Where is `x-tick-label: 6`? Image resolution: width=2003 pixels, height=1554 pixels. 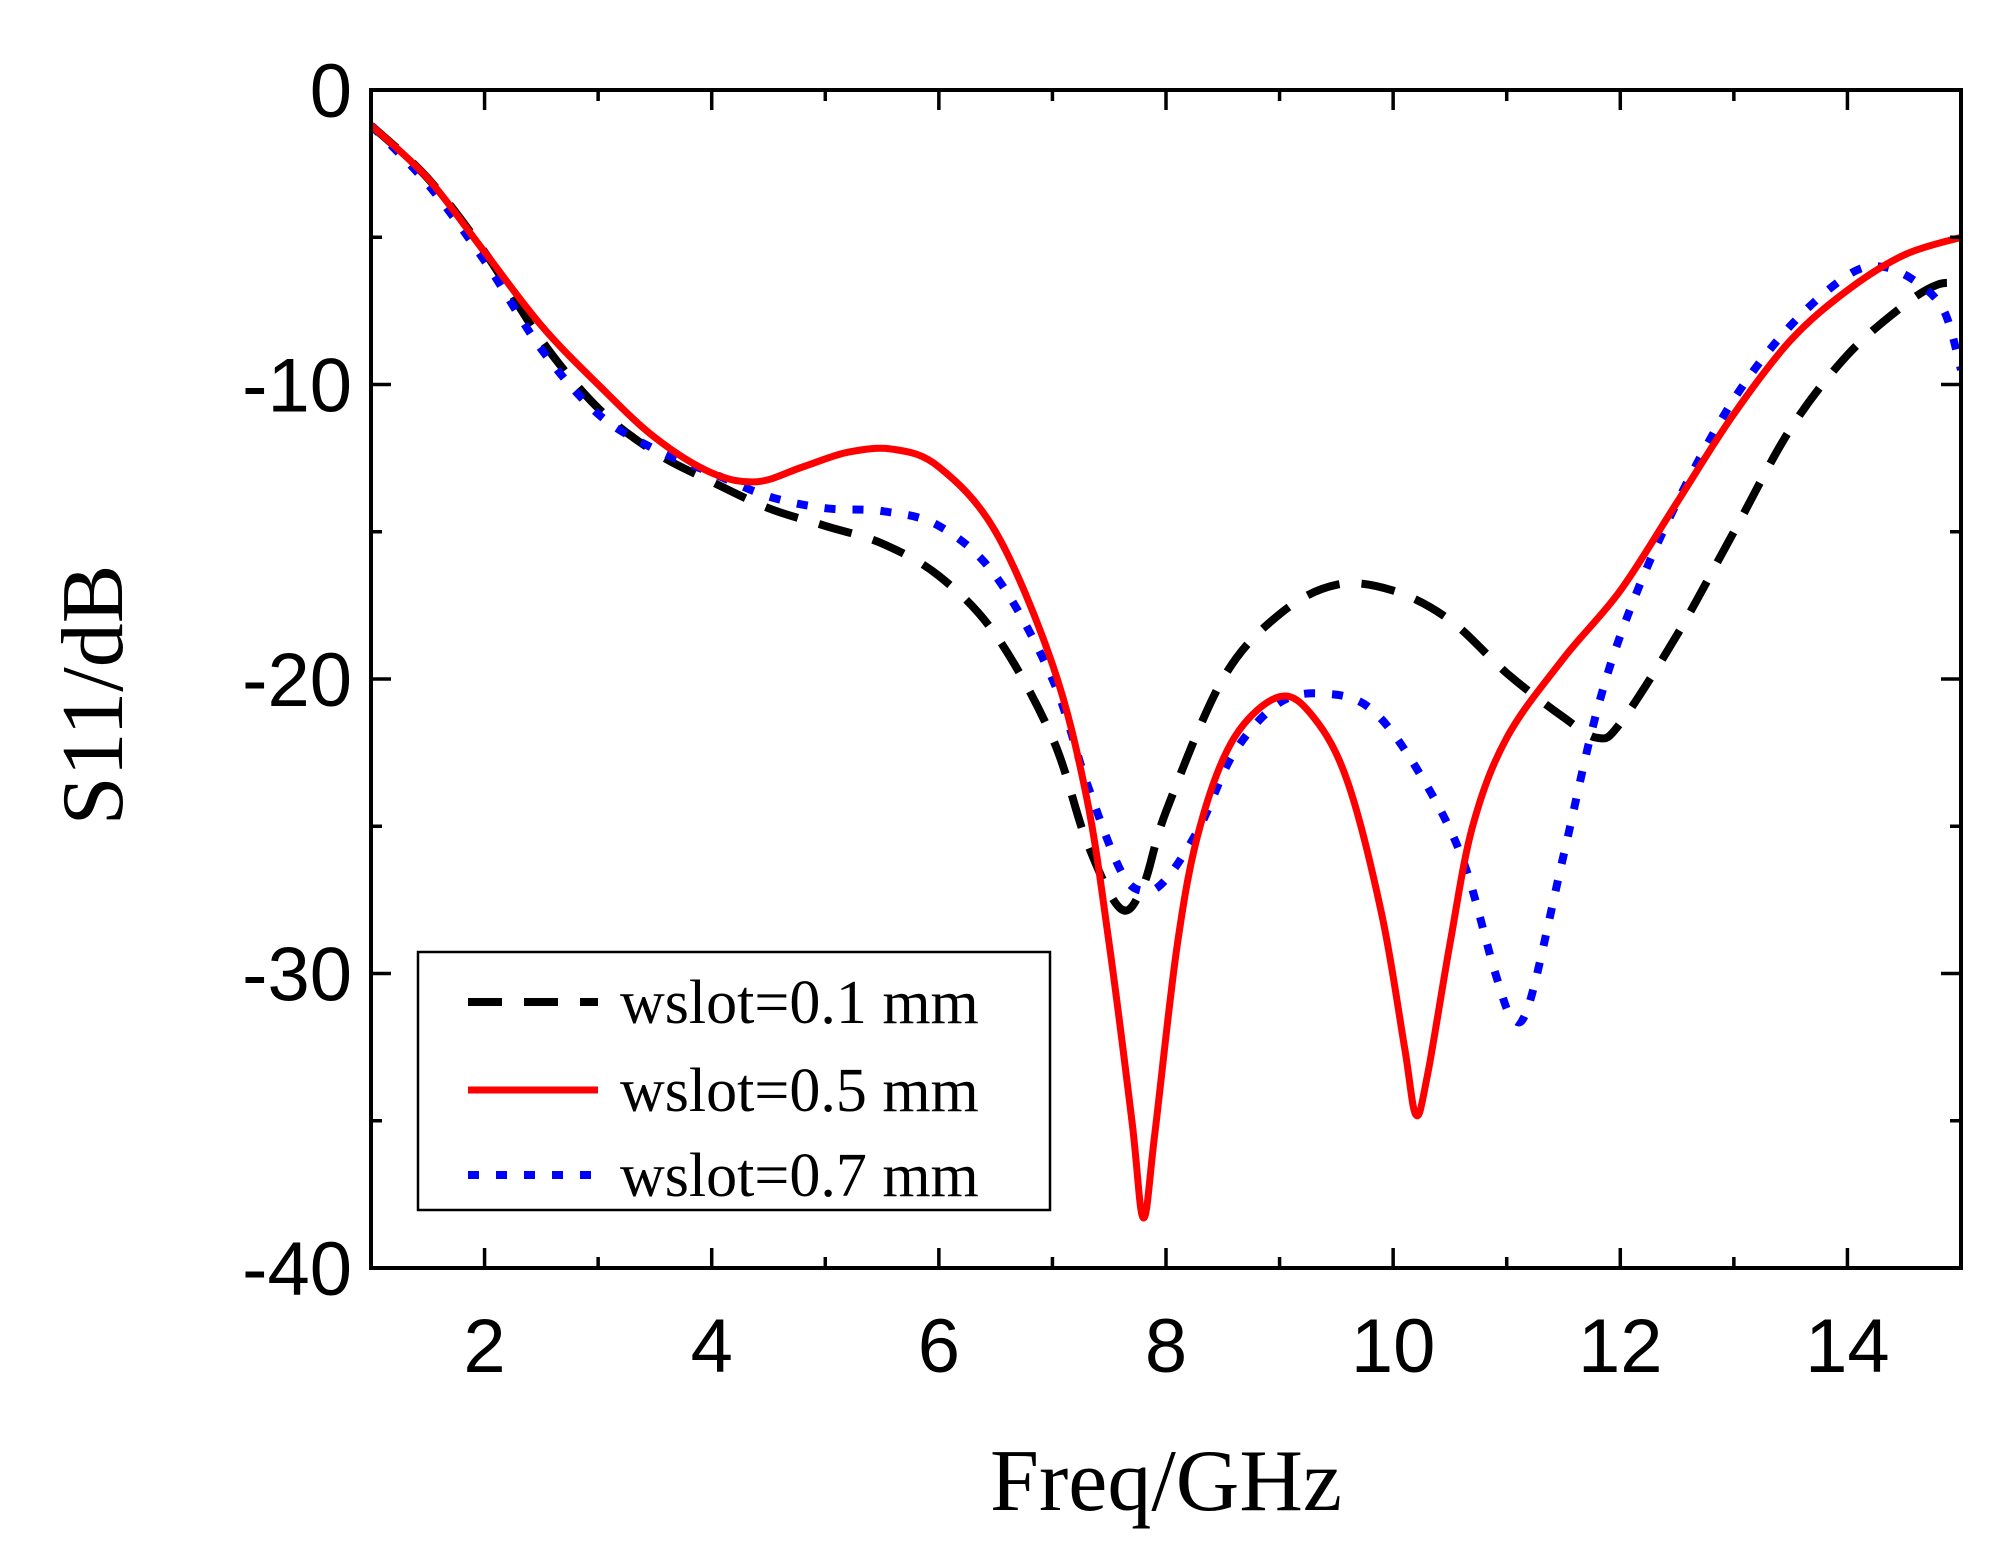
x-tick-label: 6 is located at coordinates (939, 1346).